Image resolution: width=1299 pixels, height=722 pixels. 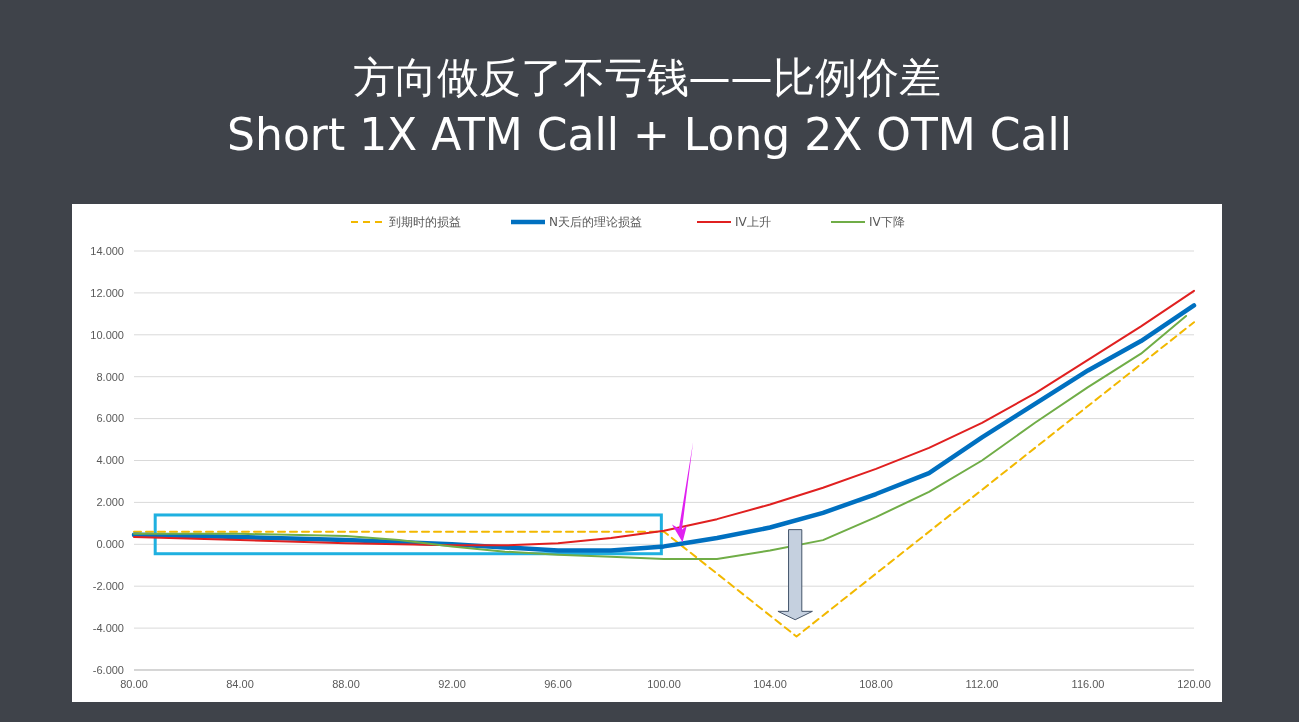 What do you see at coordinates (1194, 684) in the screenshot?
I see `x-tick-label: 120.00` at bounding box center [1194, 684].